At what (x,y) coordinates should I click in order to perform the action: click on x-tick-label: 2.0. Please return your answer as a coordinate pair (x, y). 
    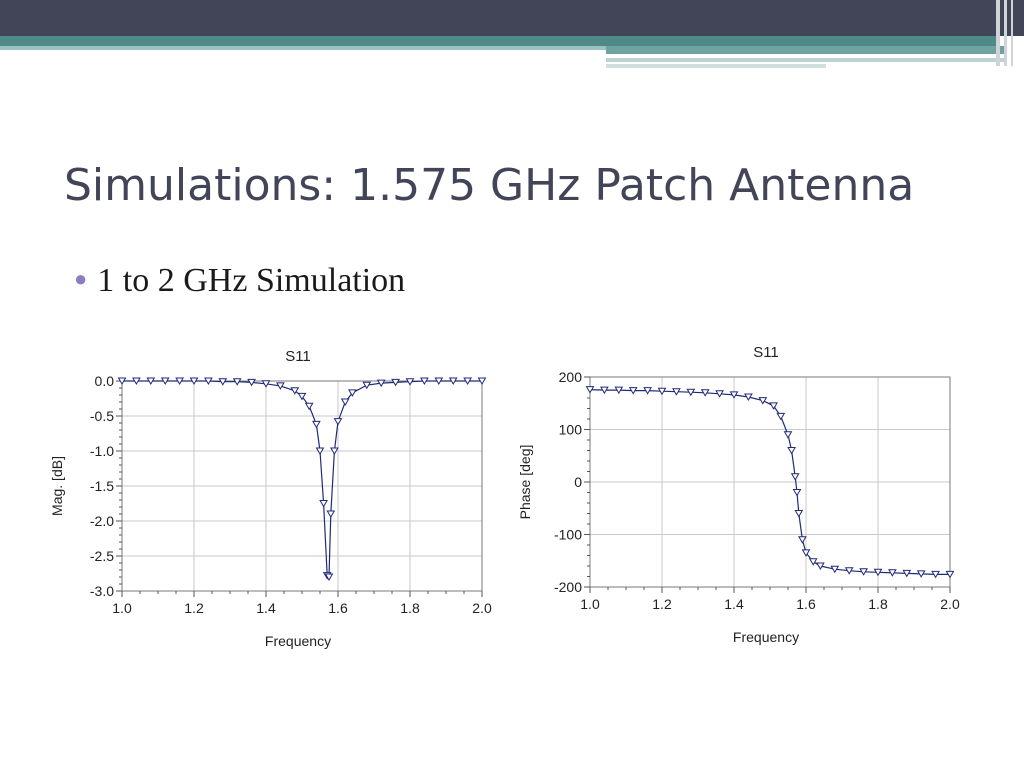
    Looking at the image, I should click on (482, 608).